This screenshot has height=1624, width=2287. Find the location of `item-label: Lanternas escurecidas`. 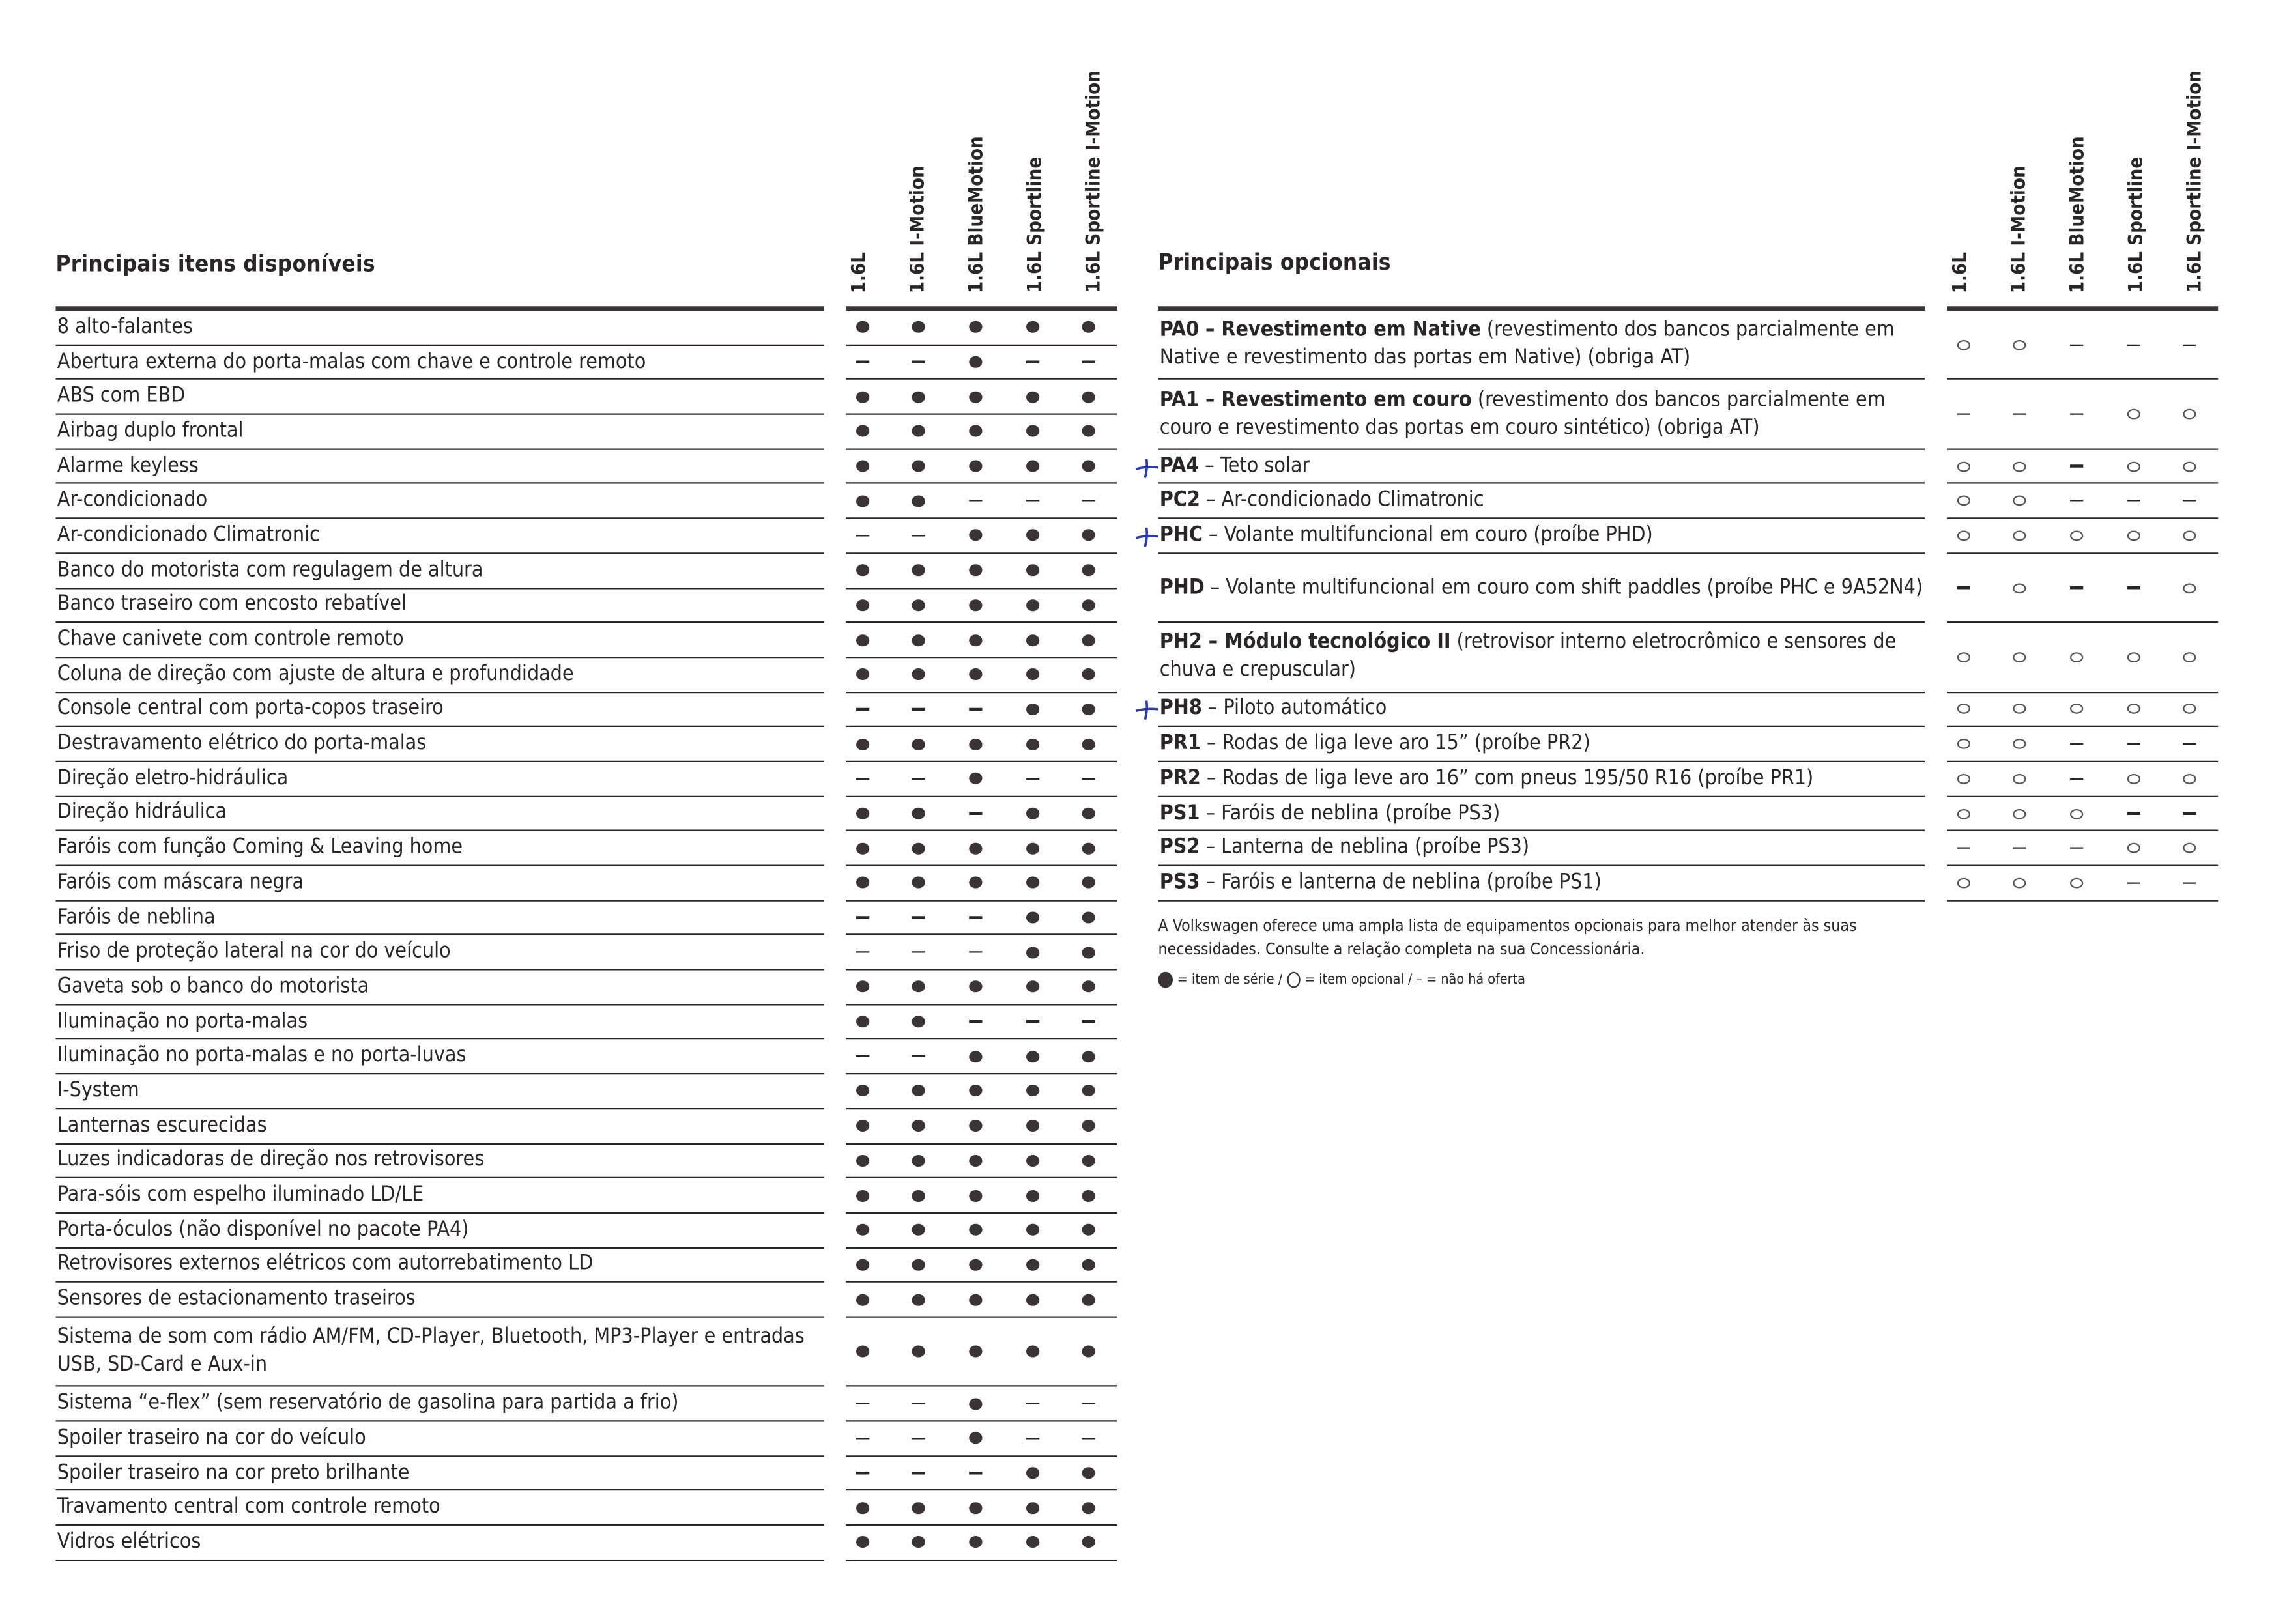

item-label: Lanternas escurecidas is located at coordinates (439, 1127).